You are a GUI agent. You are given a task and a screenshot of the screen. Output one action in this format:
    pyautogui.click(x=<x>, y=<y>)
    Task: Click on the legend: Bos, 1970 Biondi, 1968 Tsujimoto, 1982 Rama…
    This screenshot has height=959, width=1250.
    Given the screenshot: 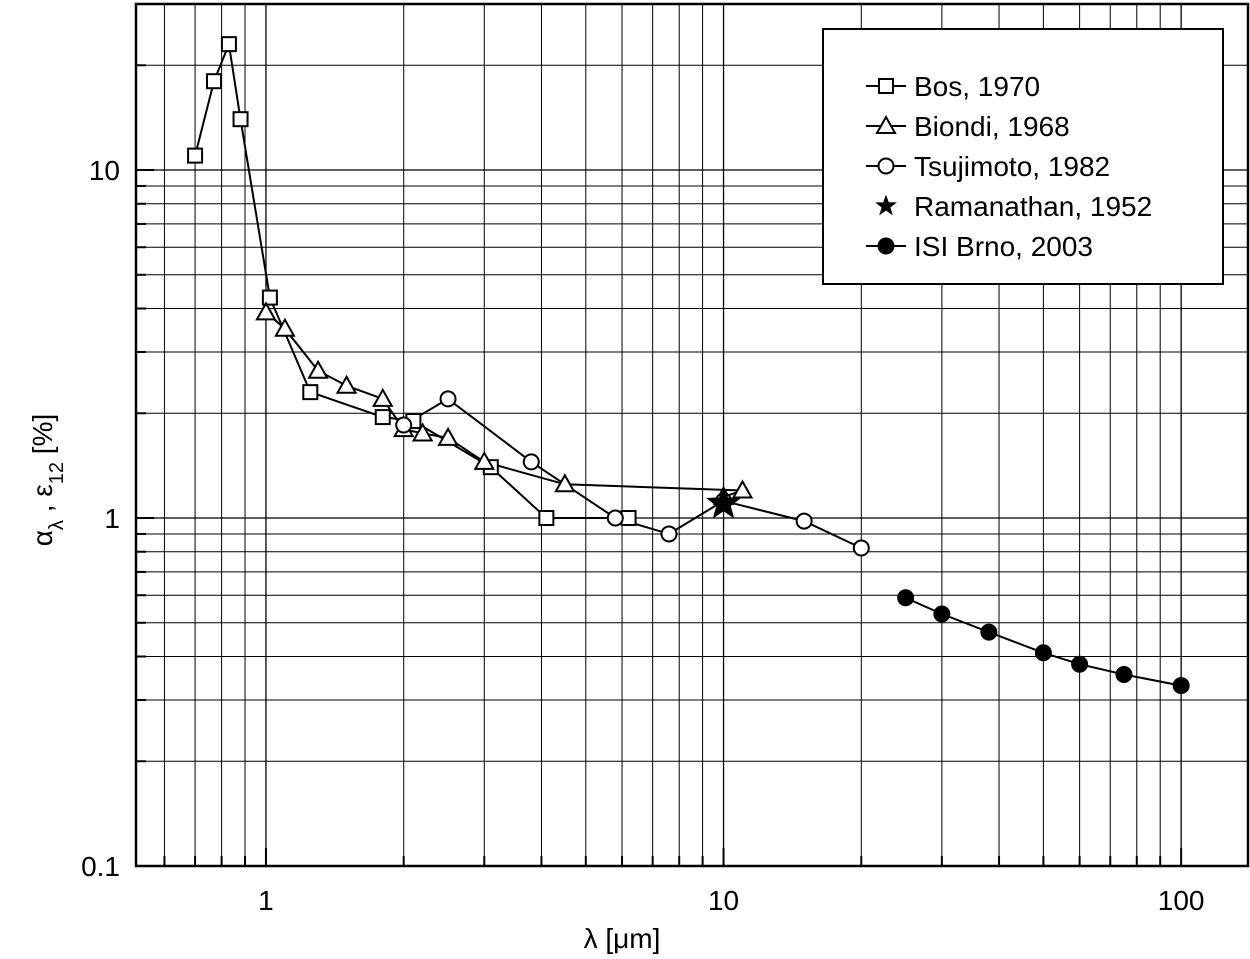 What is the action you would take?
    pyautogui.click(x=1023, y=156)
    